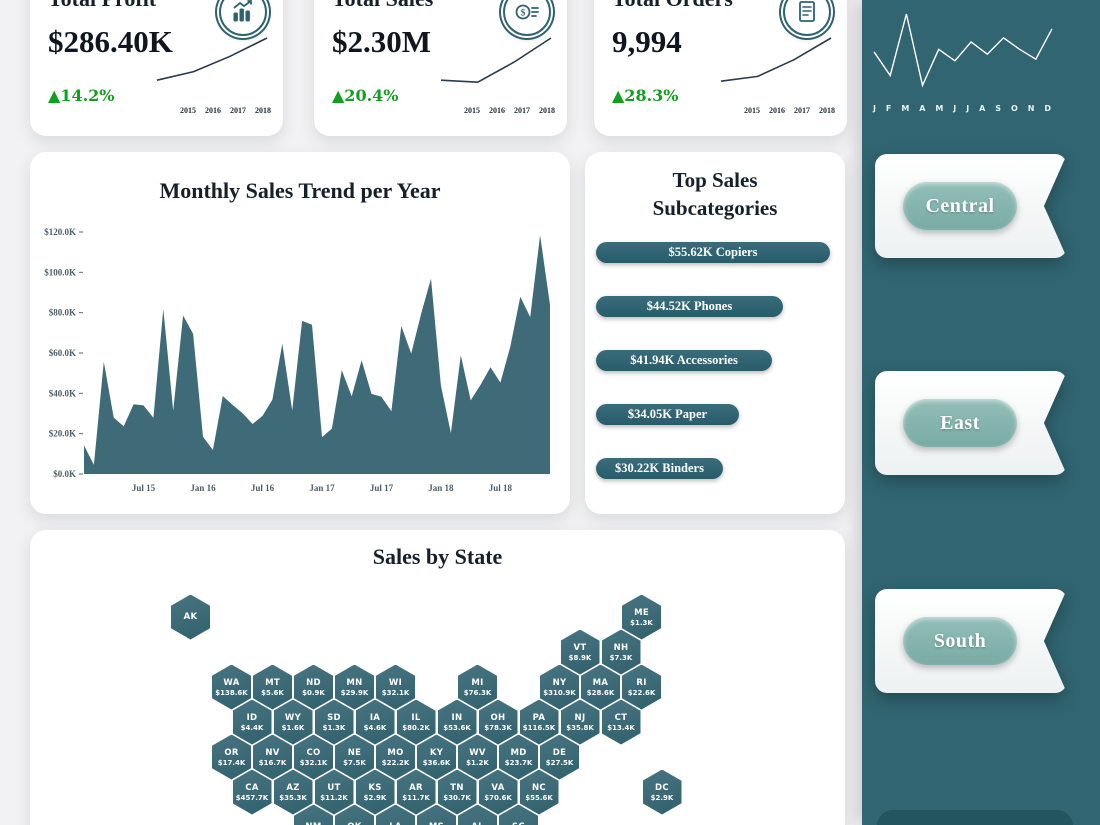 The height and width of the screenshot is (825, 1100). Describe the element at coordinates (547, 110) in the screenshot. I see `year-label: 2018` at that location.